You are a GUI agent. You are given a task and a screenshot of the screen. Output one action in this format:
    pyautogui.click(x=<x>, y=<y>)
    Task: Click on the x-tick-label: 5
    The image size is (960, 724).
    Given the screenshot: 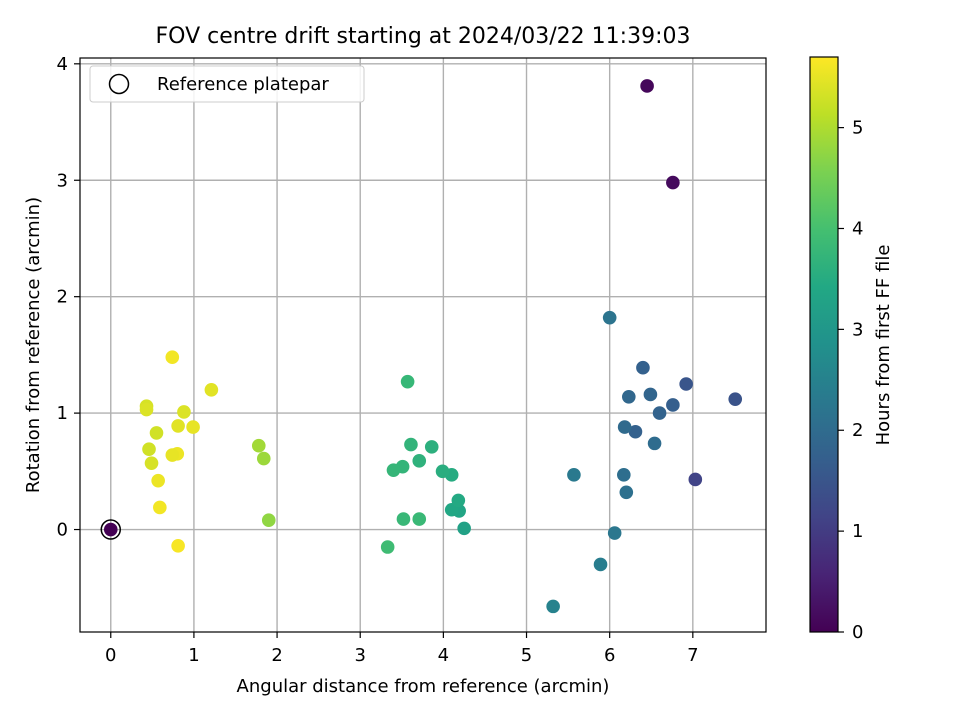 What is the action you would take?
    pyautogui.click(x=526, y=655)
    